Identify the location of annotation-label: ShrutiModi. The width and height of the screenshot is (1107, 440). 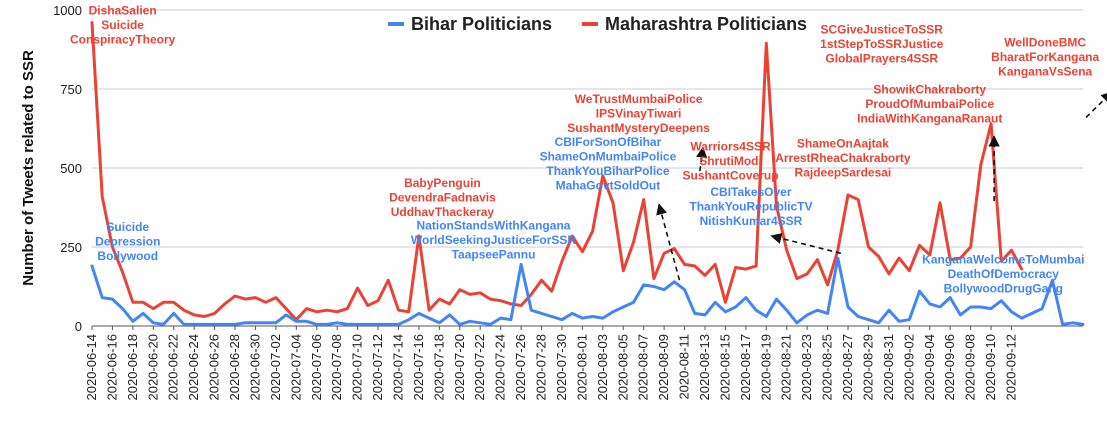
(730, 161).